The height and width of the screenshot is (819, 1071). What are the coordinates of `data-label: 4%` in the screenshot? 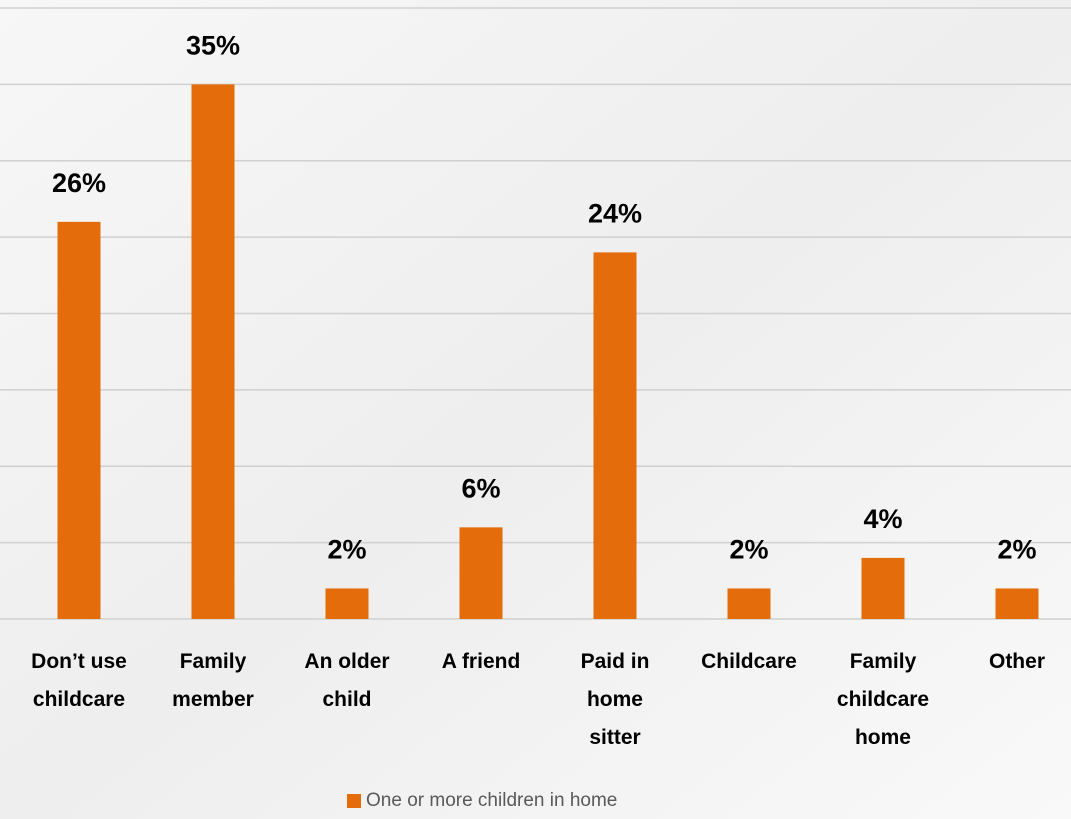 It's located at (882, 519).